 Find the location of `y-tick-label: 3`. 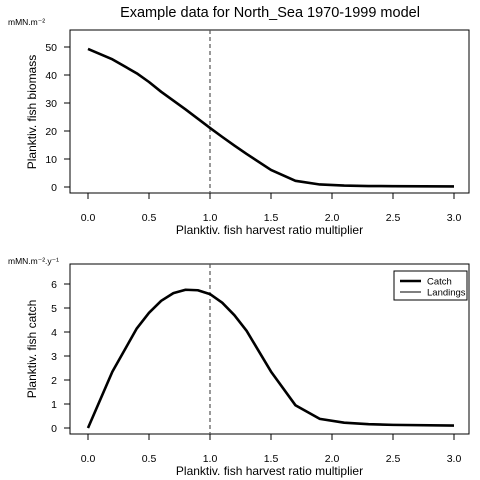

y-tick-label: 3 is located at coordinates (54, 357).